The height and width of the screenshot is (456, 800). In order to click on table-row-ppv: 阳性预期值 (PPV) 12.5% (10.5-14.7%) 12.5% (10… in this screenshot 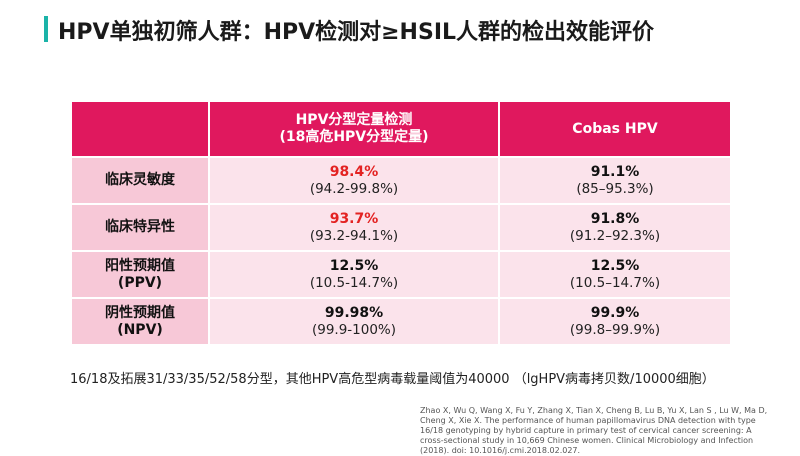, I will do `click(401, 274)`.